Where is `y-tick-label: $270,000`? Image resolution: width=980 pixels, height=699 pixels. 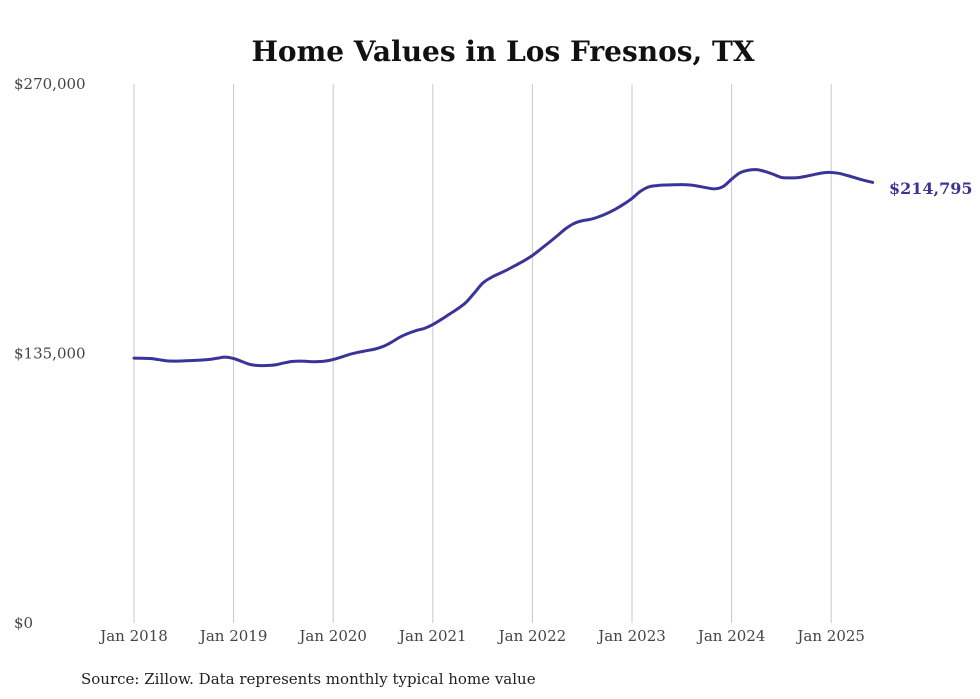
y-tick-label: $270,000 is located at coordinates (50, 84).